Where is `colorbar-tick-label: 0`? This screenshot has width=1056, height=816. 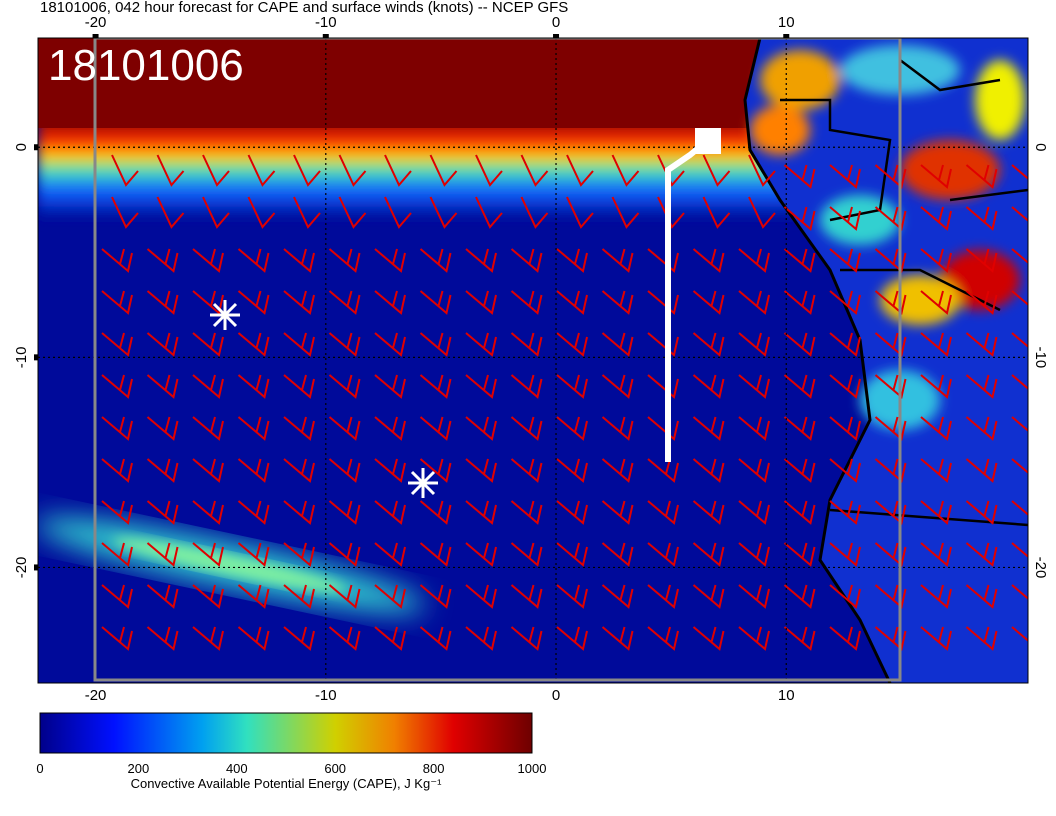
colorbar-tick-label: 0 is located at coordinates (39, 768).